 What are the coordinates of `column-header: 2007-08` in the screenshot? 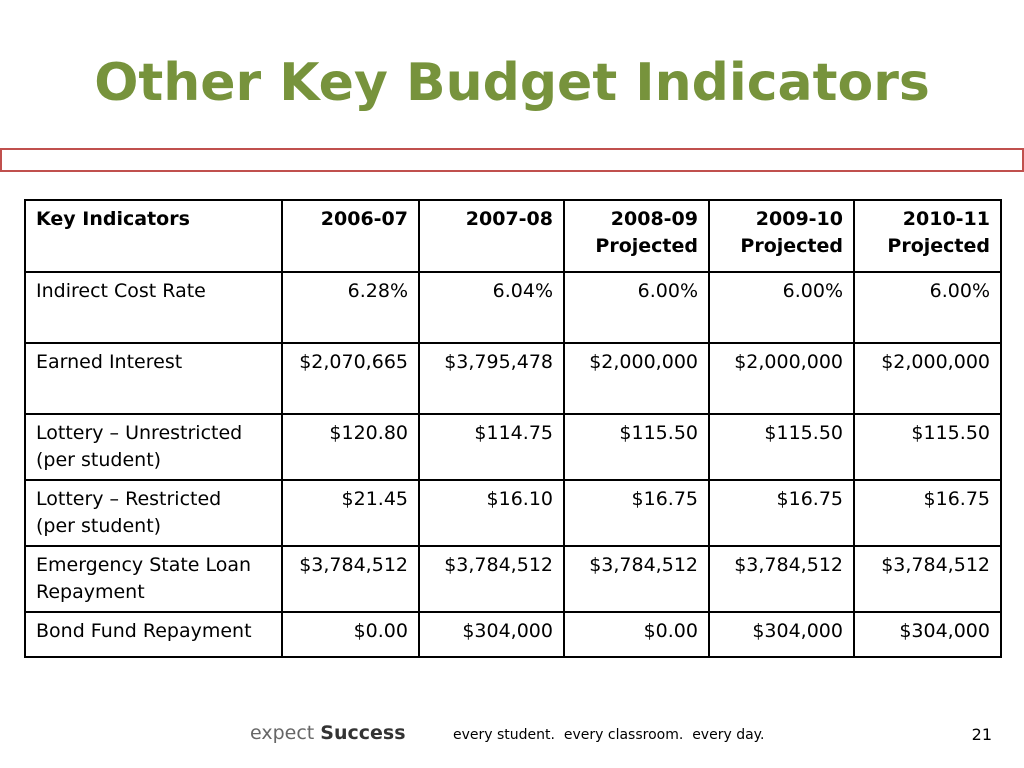 It's located at (491, 236).